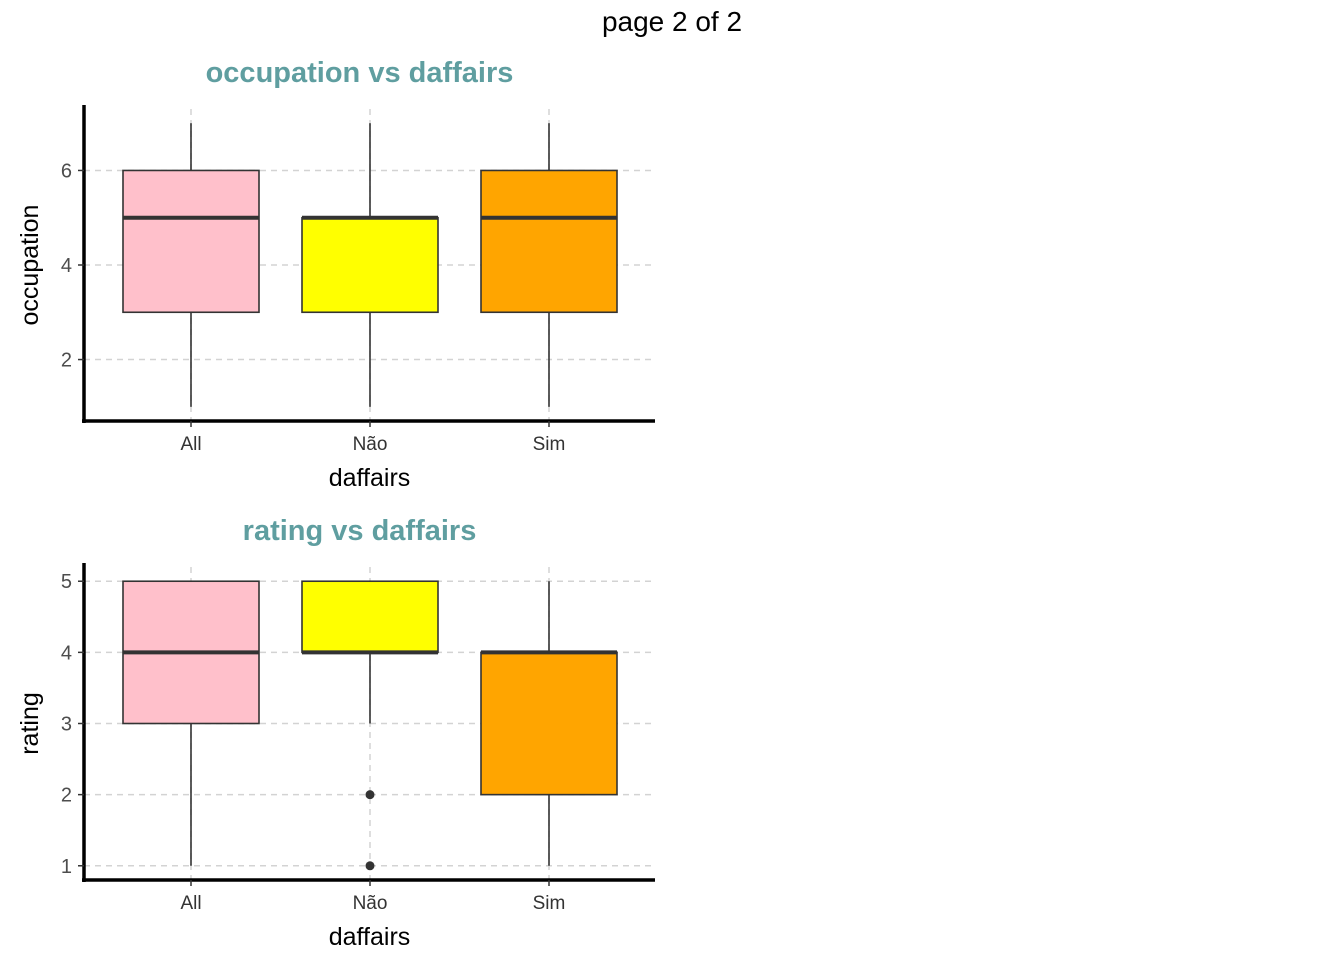 The image size is (1344, 960). I want to click on box-all, so click(191, 241).